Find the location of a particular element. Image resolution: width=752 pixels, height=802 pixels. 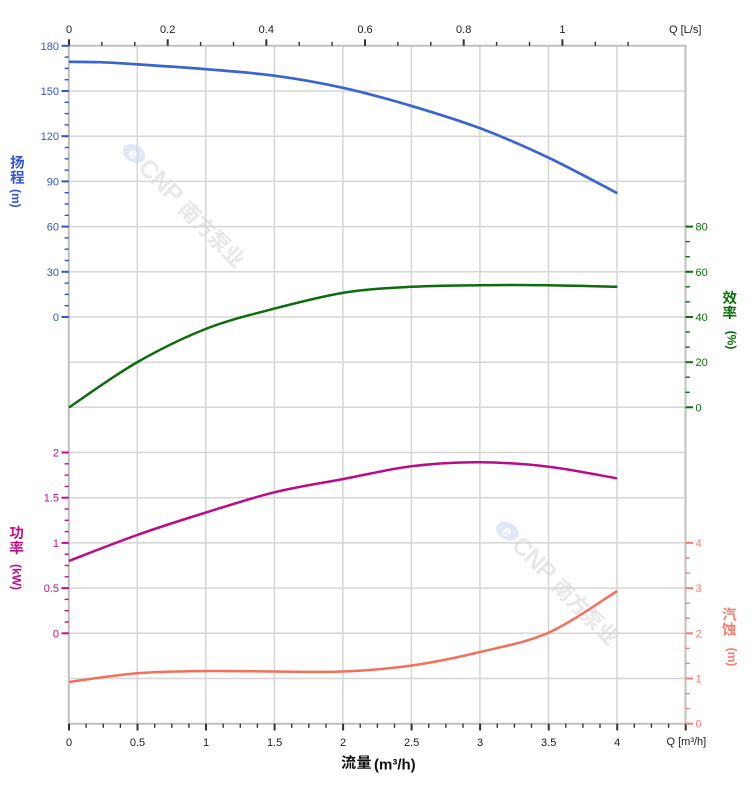

svg-text: Q [L/s] is located at coordinates (685, 30).